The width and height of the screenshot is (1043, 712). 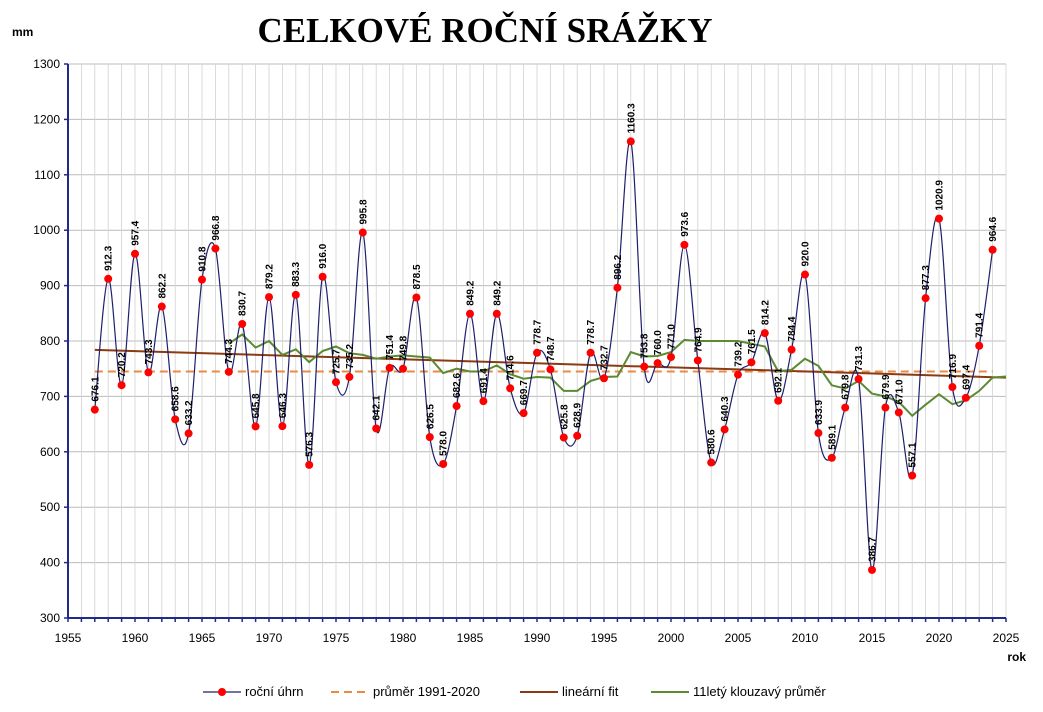 What do you see at coordinates (738, 691) in the screenshot?
I see `legend-item-moving: 11letý klouzavý průměr` at bounding box center [738, 691].